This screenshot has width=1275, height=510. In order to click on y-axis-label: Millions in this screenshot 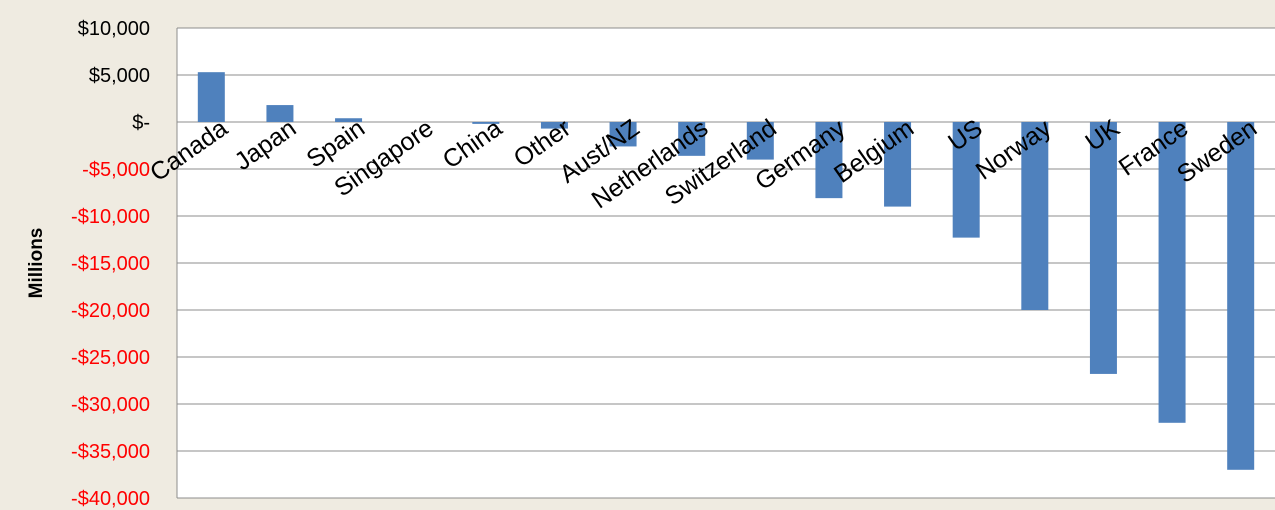, I will do `click(36, 263)`.